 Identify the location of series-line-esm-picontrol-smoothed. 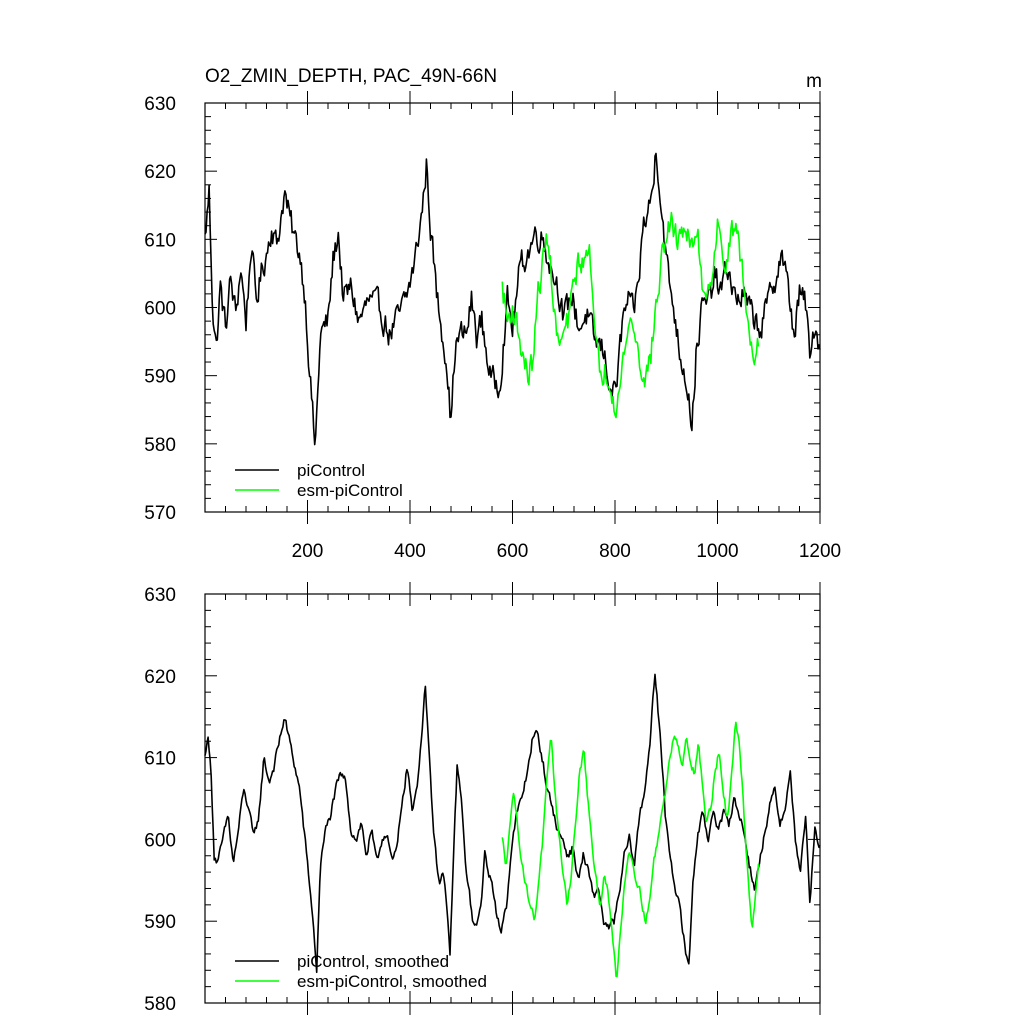
(630, 849).